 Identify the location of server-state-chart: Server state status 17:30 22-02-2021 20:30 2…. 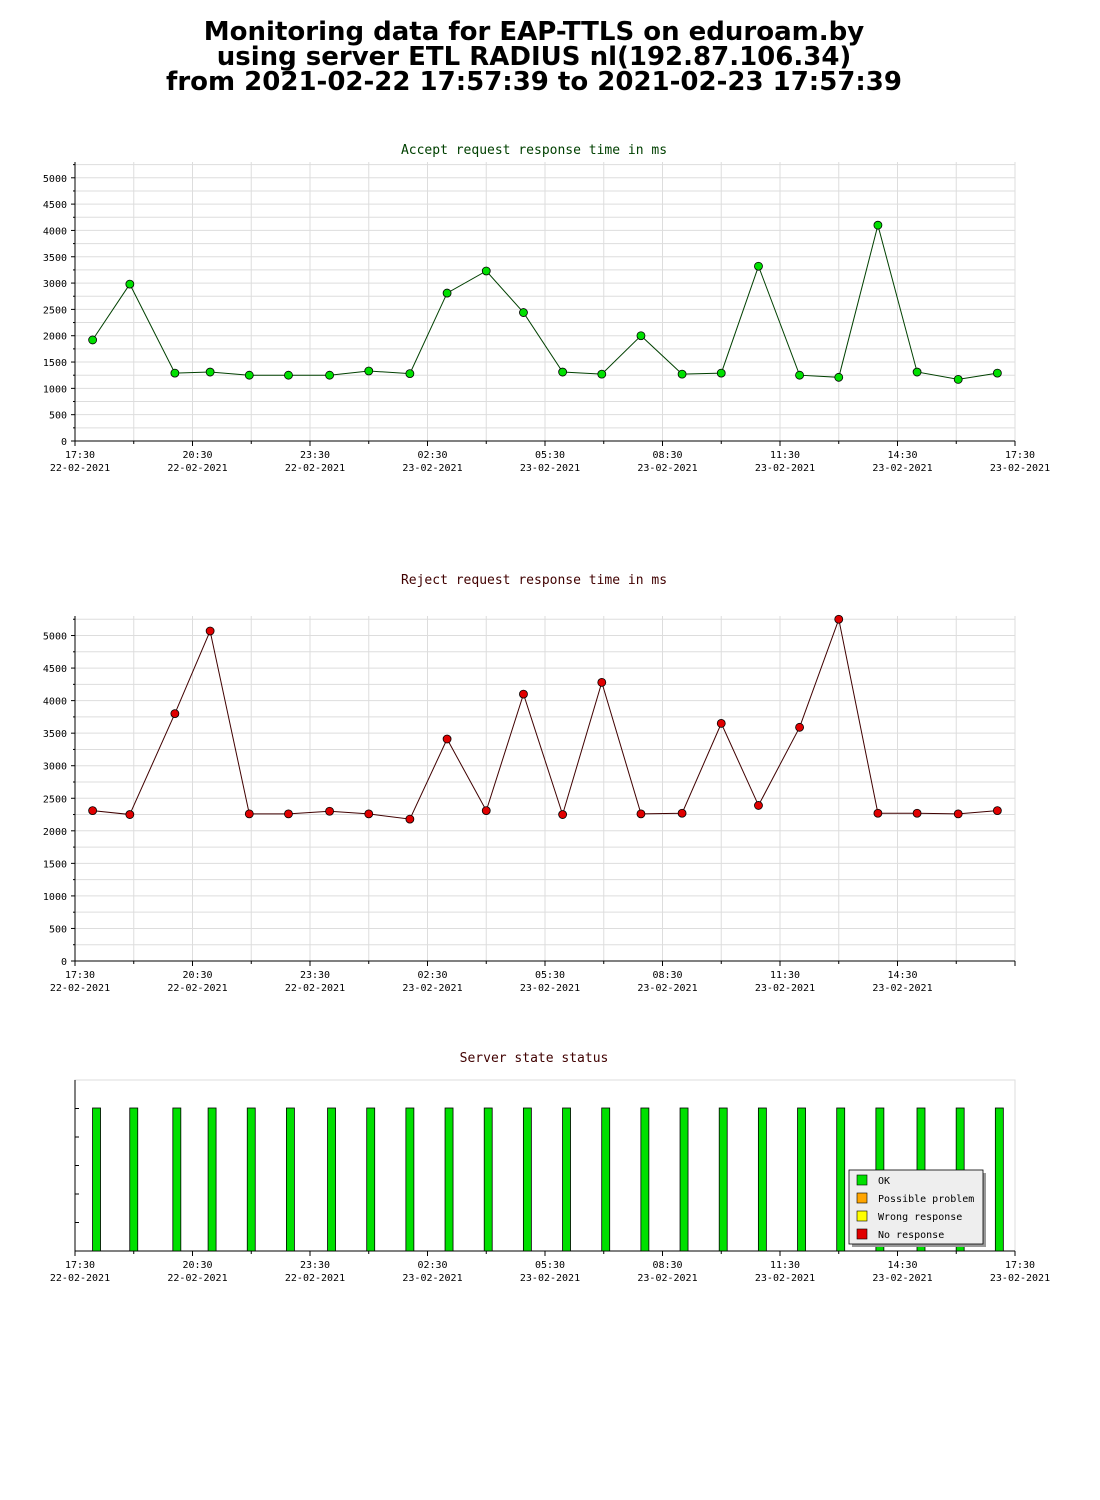
(550, 1167).